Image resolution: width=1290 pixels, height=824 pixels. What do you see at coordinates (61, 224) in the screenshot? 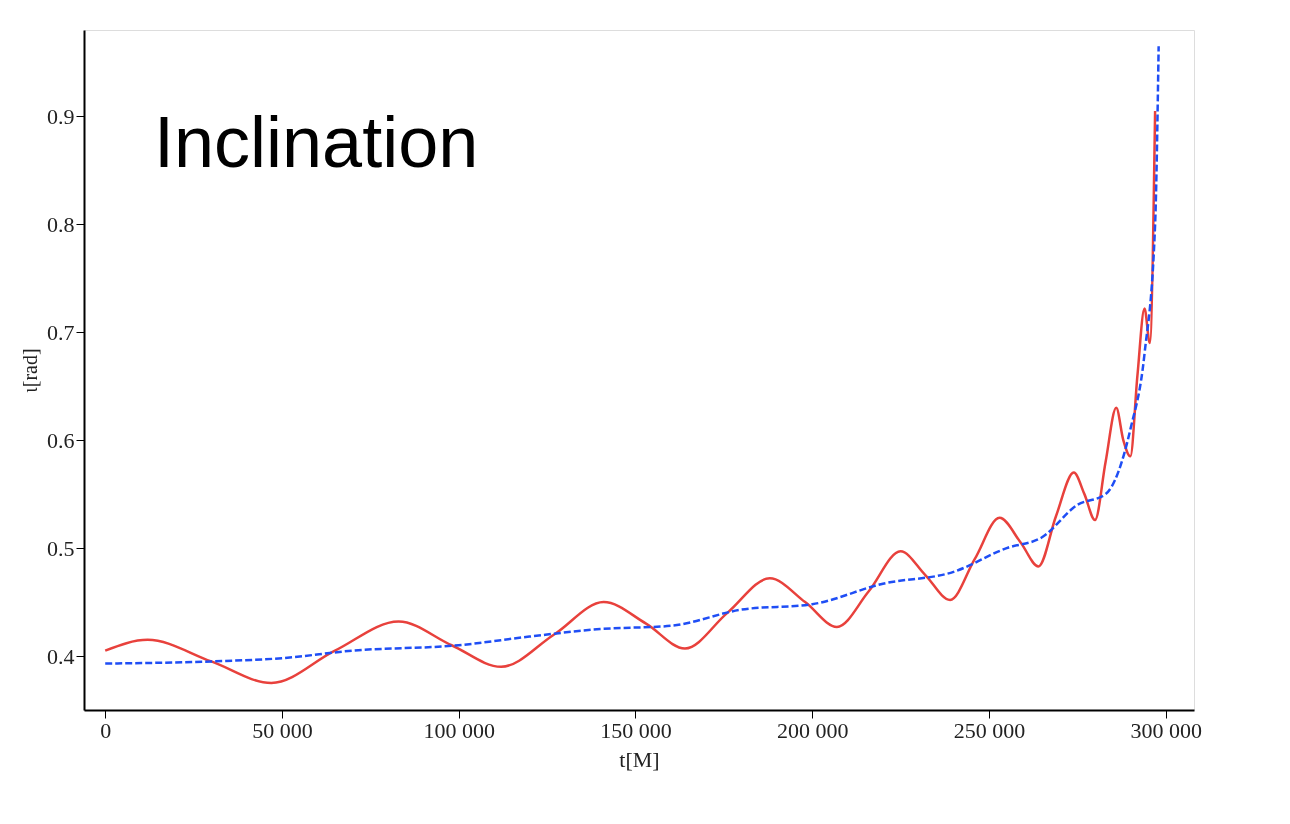
I see `y-tick-label: 0.8` at bounding box center [61, 224].